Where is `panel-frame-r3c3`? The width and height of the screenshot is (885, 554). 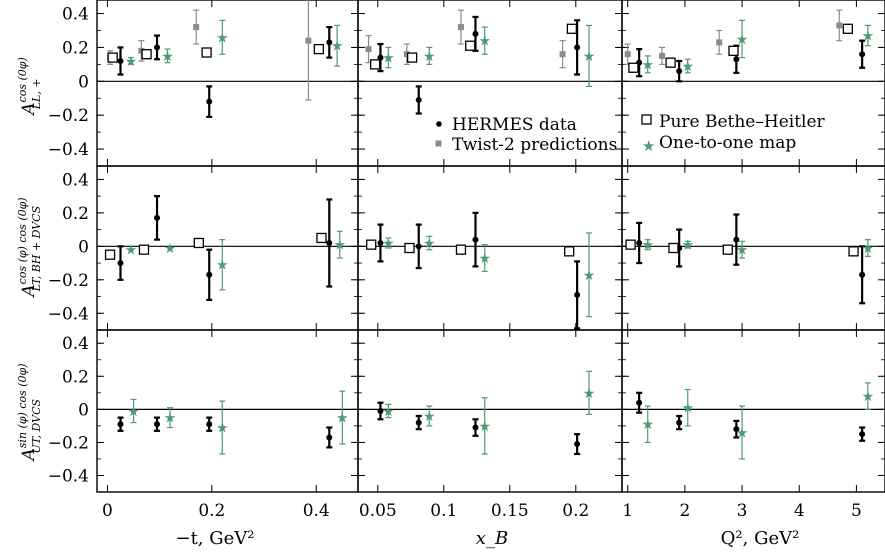
panel-frame-r3c3 is located at coordinates (753, 411).